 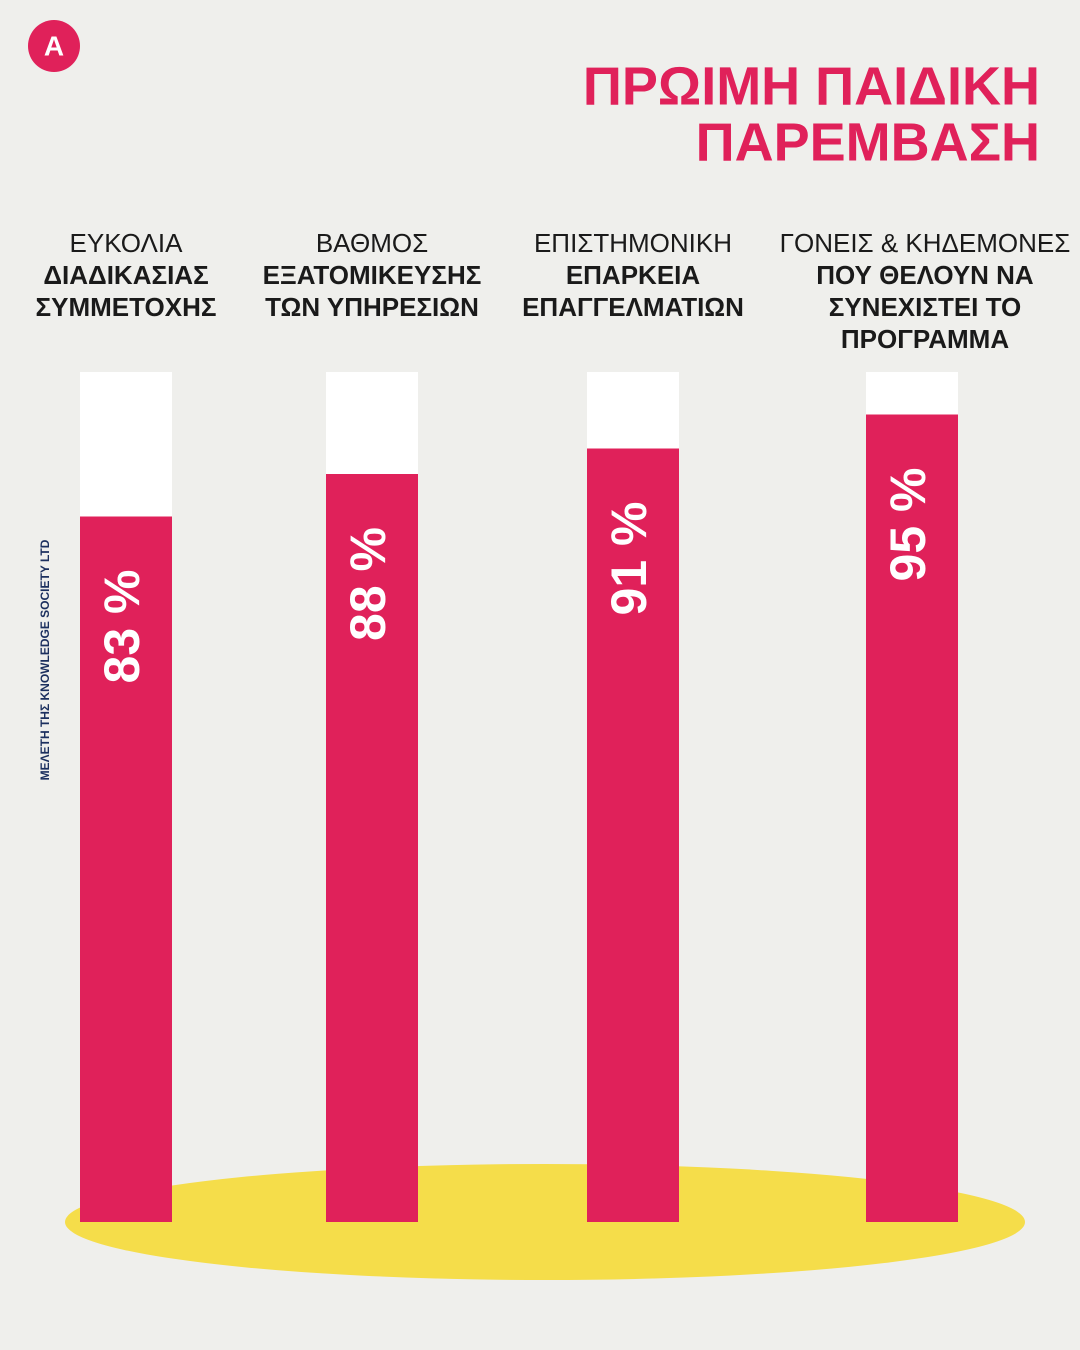 What do you see at coordinates (122, 627) in the screenshot?
I see `value-label: 83 %` at bounding box center [122, 627].